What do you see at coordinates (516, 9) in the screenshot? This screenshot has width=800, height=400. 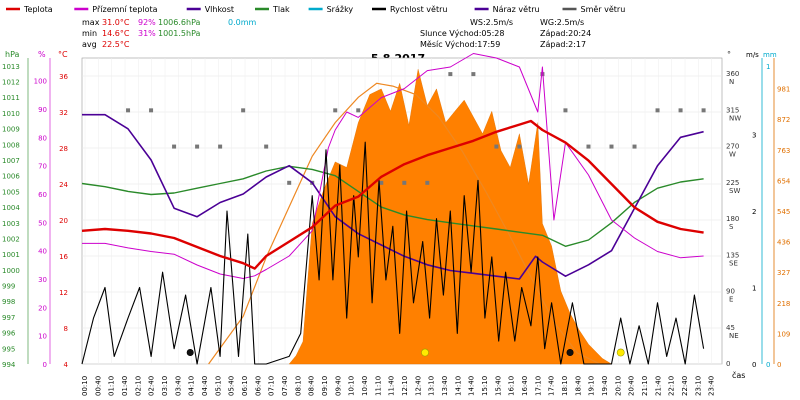 I see `legend-label-gust: Náraz větru` at bounding box center [516, 9].